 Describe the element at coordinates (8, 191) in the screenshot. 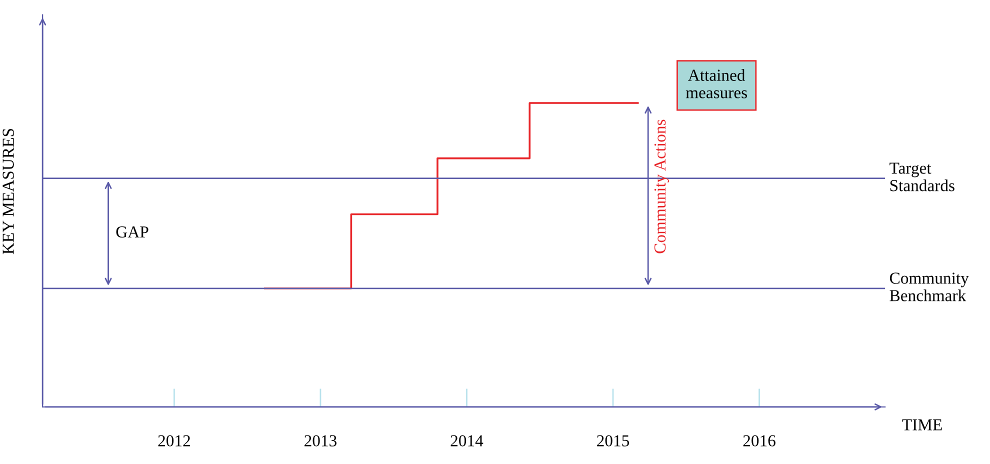

I see `y-axis-title: KEY MEASURES` at that location.